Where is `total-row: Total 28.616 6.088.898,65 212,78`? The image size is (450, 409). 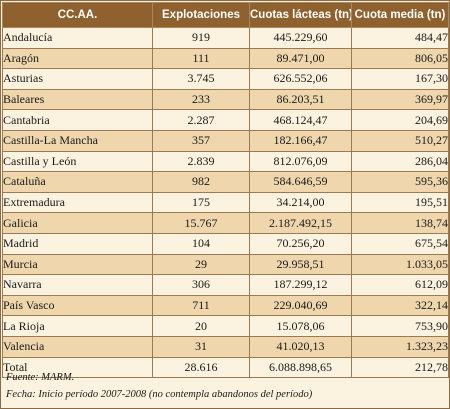 total-row: Total 28.616 6.088.898,65 212,78 is located at coordinates (225, 367).